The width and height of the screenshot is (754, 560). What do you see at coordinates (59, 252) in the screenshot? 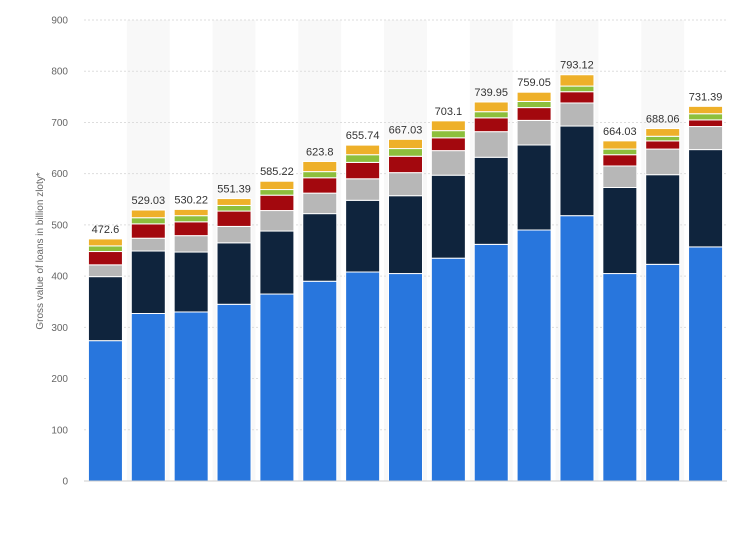
I see `y-axis-ticks: 0 100 200 300 400 500 600 700 800 900` at bounding box center [59, 252].